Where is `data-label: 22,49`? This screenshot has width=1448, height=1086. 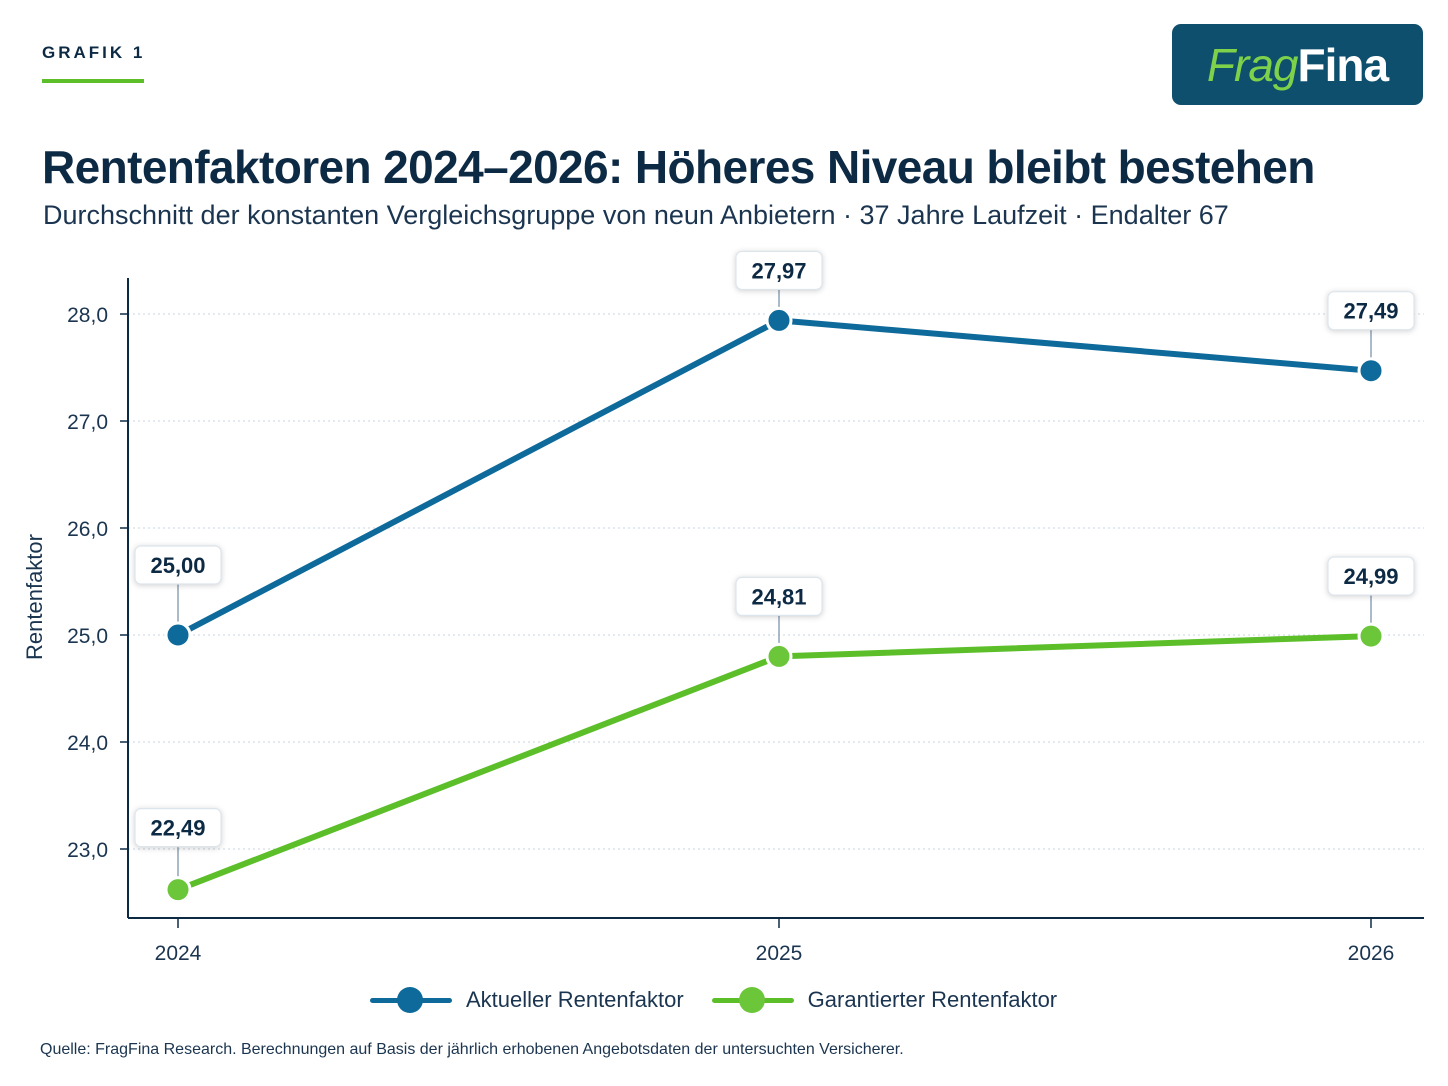
data-label: 22,49 is located at coordinates (177, 828).